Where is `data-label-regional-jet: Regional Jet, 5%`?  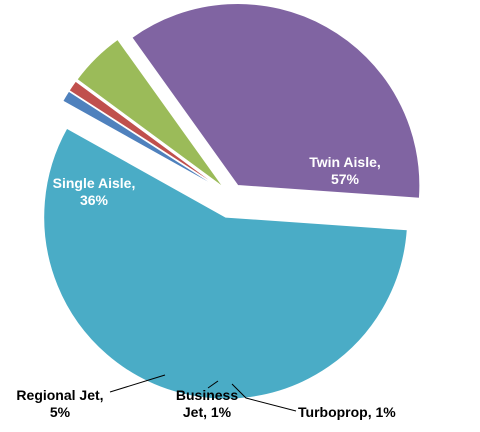 data-label-regional-jet: Regional Jet, 5% is located at coordinates (59, 403).